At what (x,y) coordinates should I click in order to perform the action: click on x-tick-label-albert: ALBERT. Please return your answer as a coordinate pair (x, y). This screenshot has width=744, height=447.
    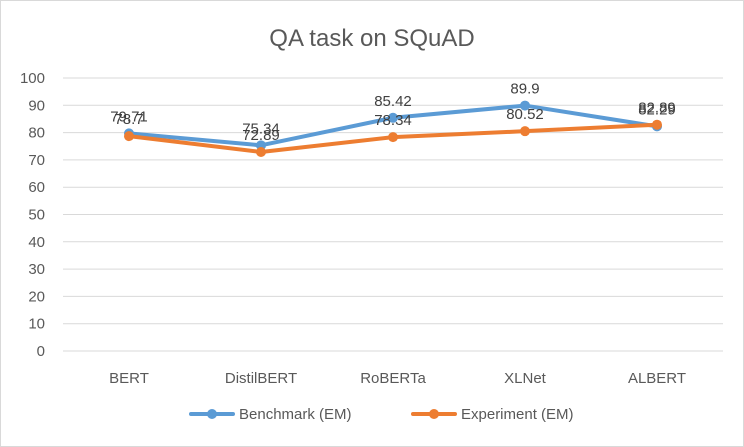
    Looking at the image, I should click on (657, 378).